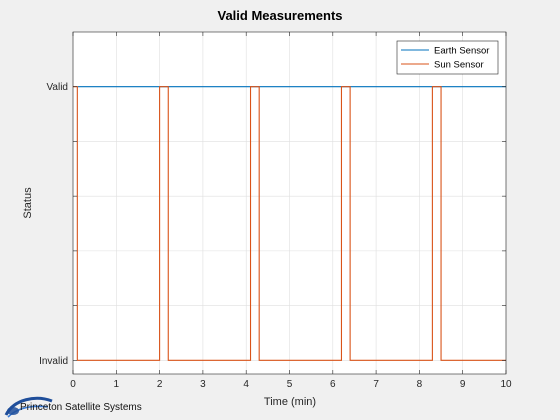 This screenshot has width=560, height=420. Describe the element at coordinates (280, 15) in the screenshot. I see `chart-title: Valid Measurements` at that location.